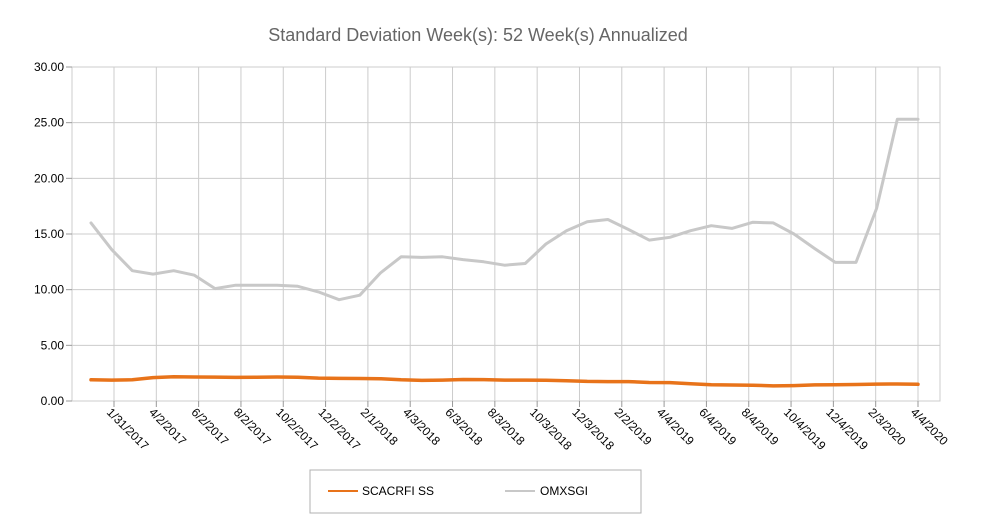  Describe the element at coordinates (421, 426) in the screenshot. I see `x-tick-label: 4/3/2018` at that location.